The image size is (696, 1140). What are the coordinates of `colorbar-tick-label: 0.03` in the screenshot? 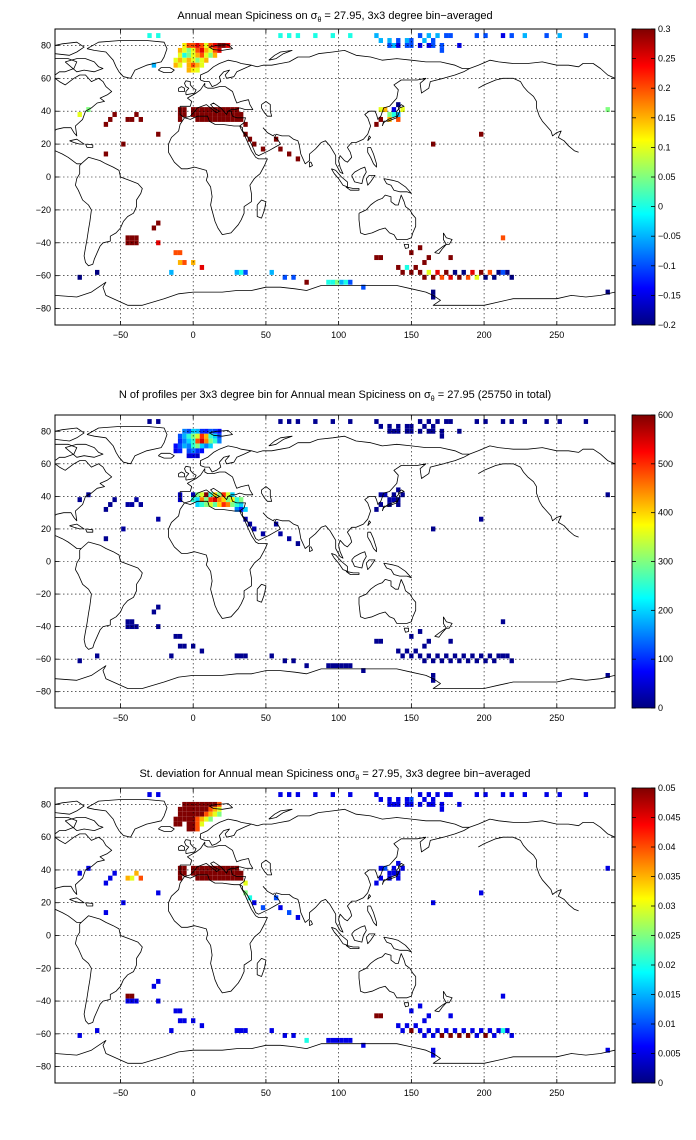 It's located at (667, 906).